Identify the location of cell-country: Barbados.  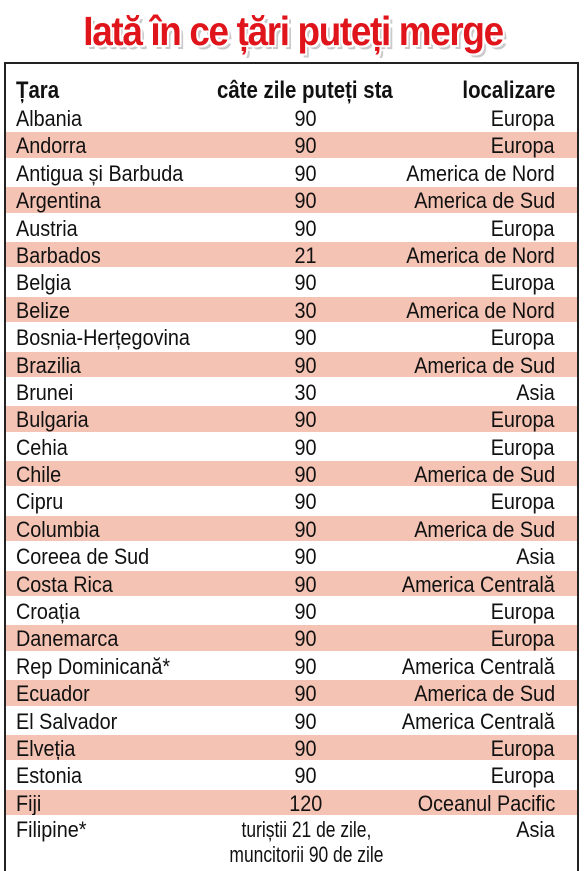
(58, 255).